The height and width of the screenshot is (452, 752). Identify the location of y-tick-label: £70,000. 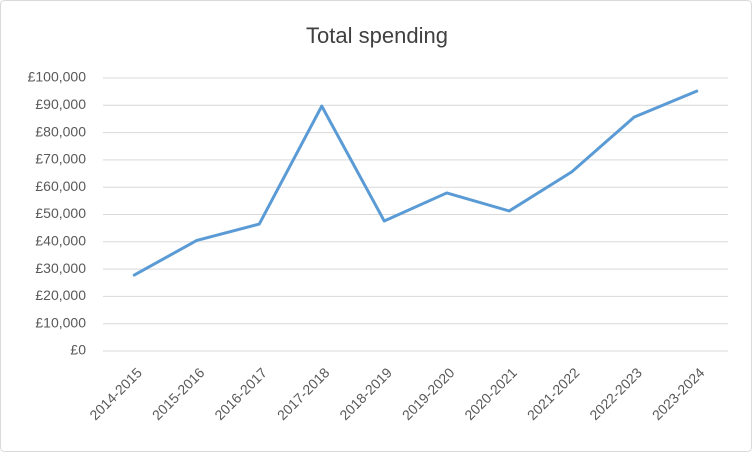
(60, 159).